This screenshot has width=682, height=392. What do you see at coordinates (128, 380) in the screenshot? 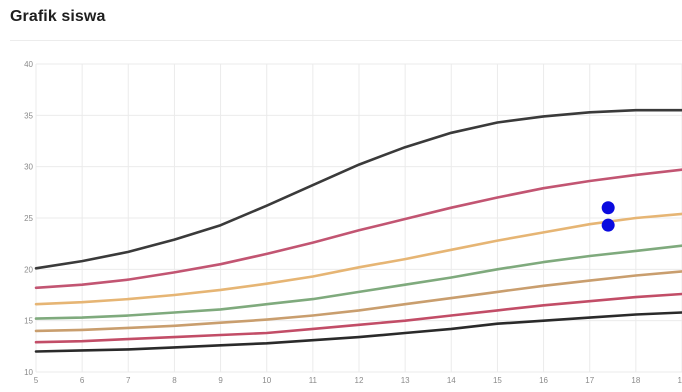
I see `x-tick-label: 7` at bounding box center [128, 380].